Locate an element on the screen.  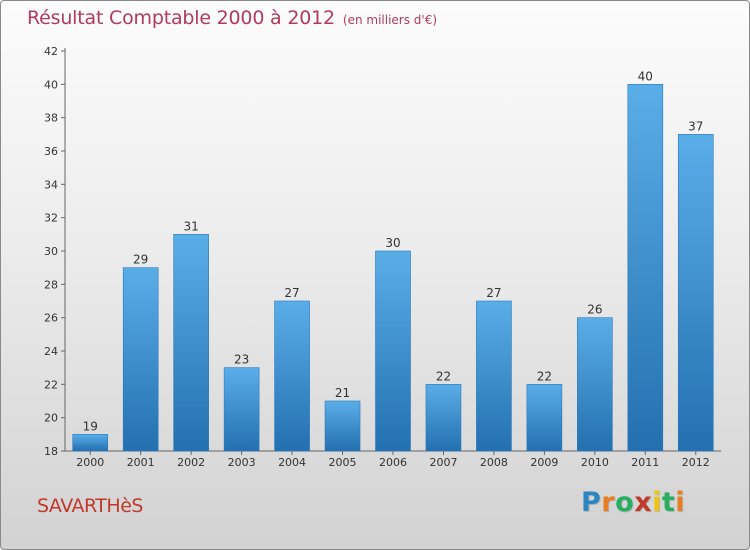
x-tick-label: 2008 is located at coordinates (494, 462).